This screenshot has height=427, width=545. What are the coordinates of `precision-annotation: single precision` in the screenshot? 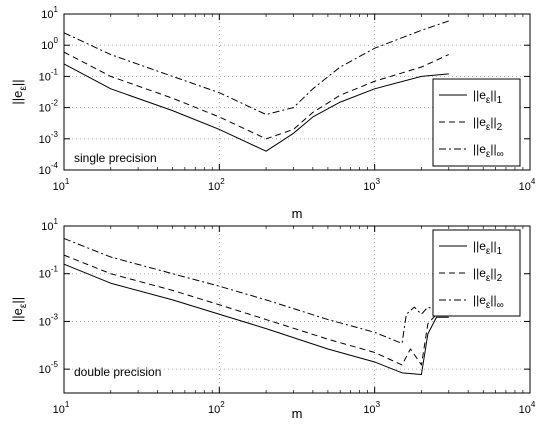 It's located at (115, 158).